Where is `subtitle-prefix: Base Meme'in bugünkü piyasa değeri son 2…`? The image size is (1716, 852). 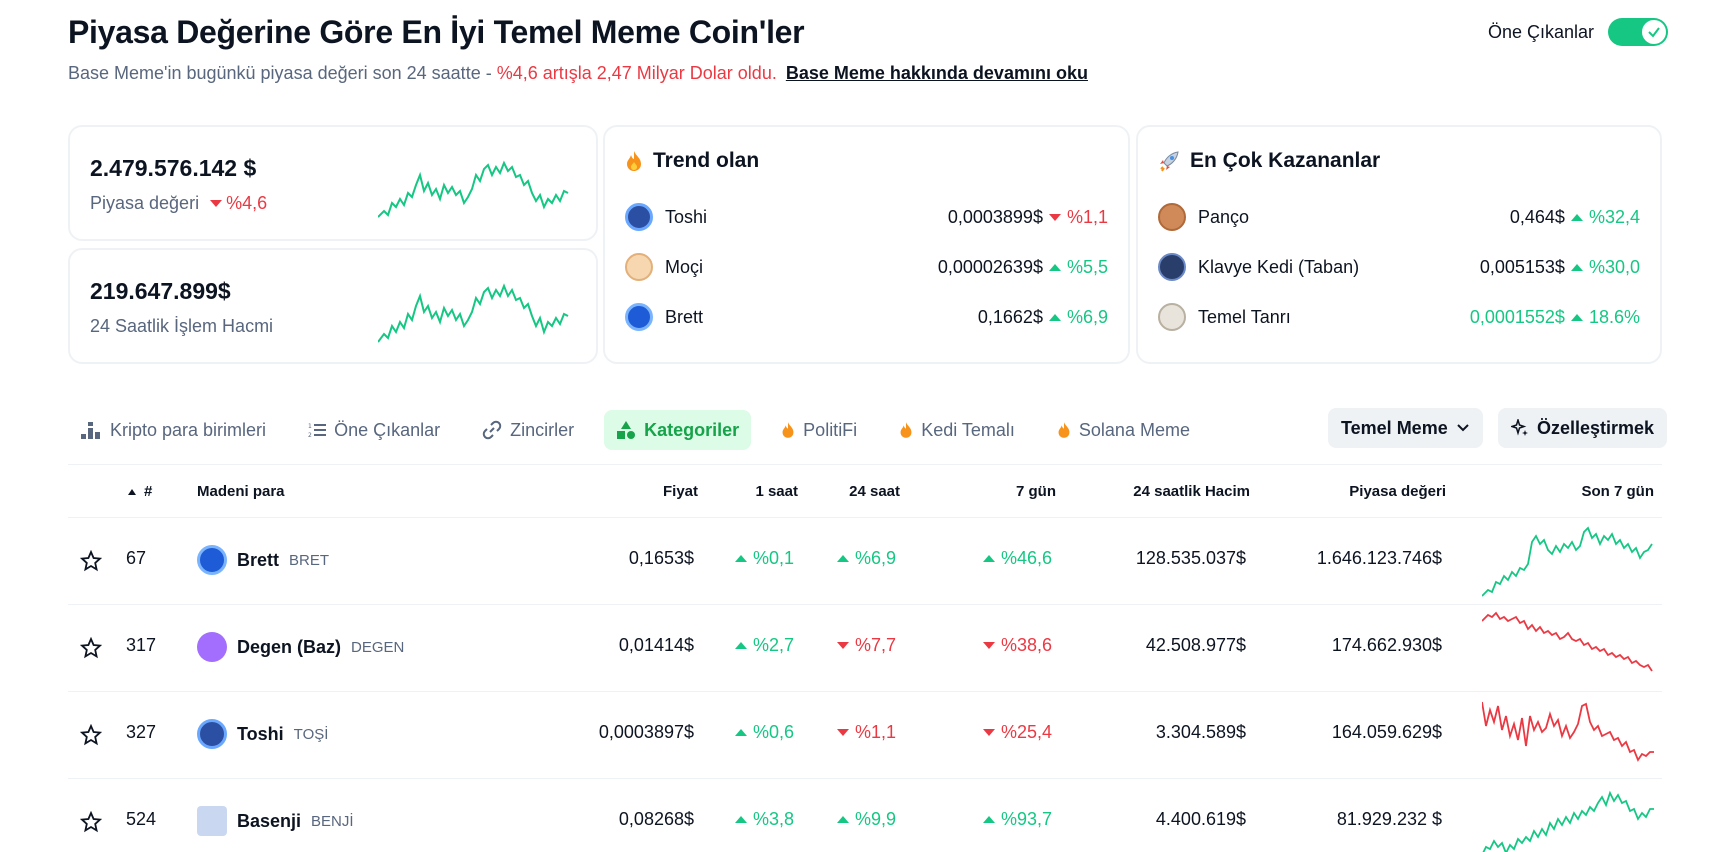 subtitle-prefix: Base Meme'in bugünkü piyasa değeri son 2… is located at coordinates (282, 73).